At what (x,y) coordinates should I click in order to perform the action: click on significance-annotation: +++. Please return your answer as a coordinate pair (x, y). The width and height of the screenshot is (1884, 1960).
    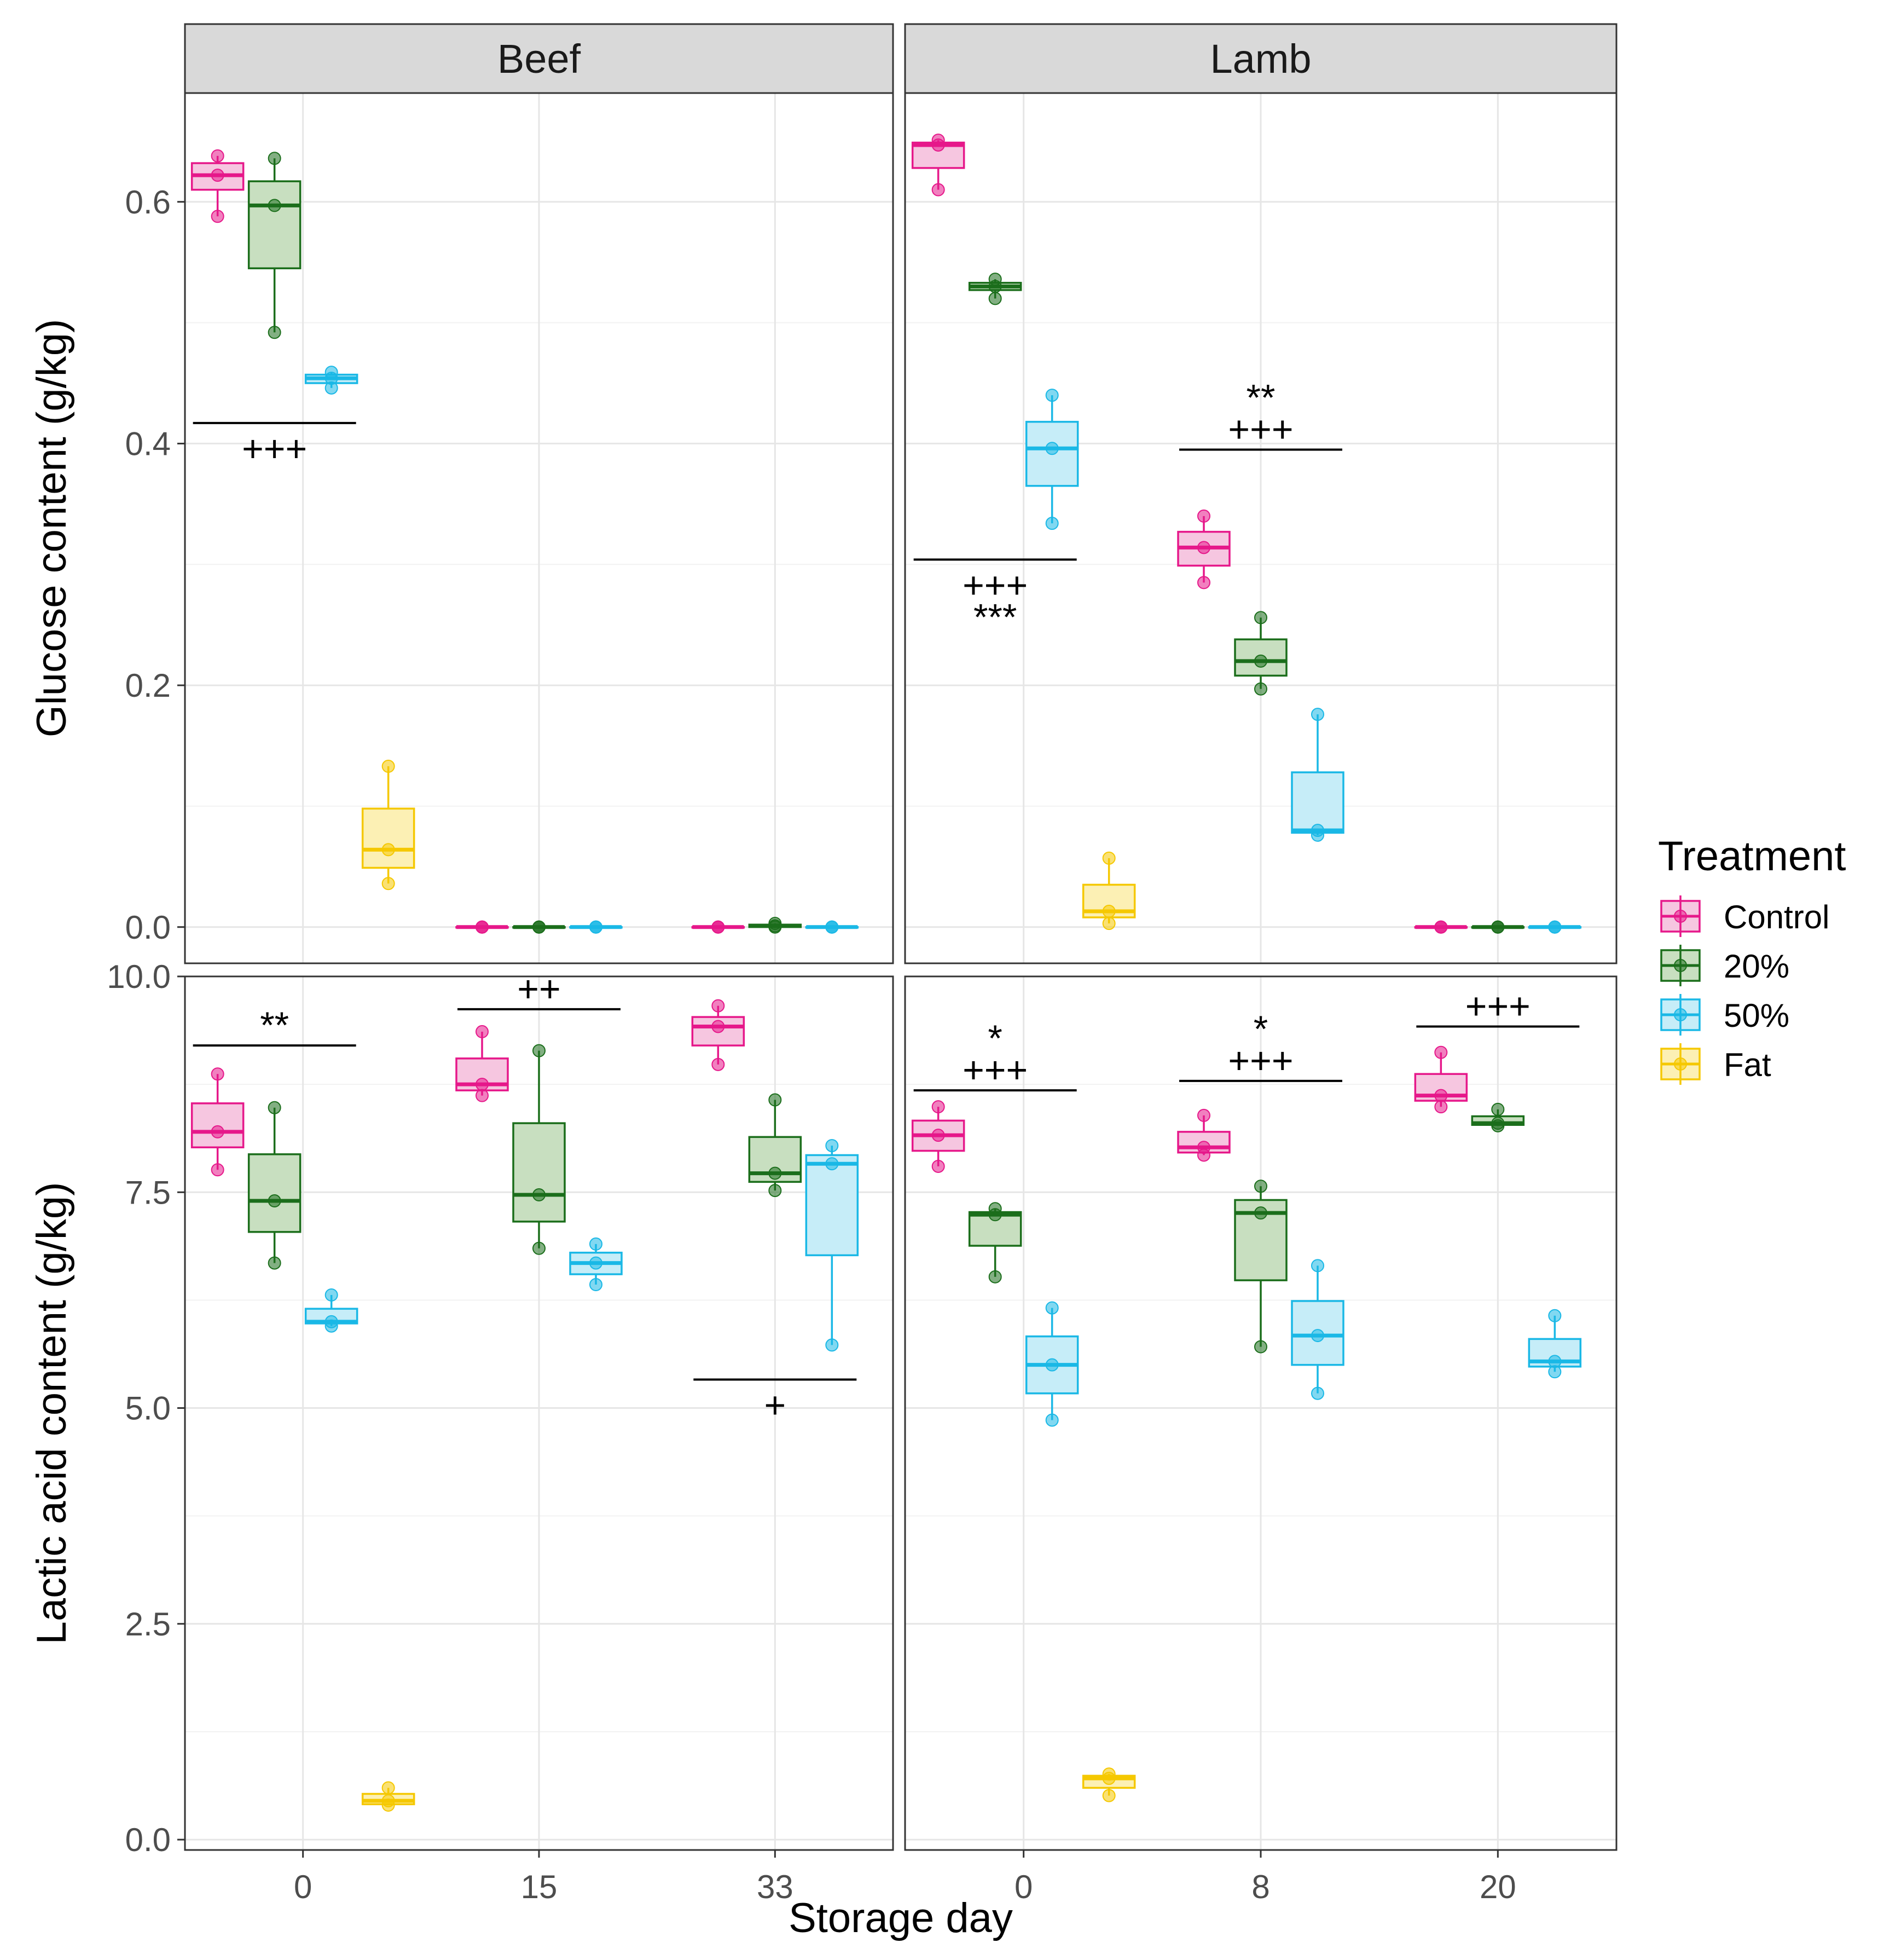
    Looking at the image, I should click on (1498, 1007).